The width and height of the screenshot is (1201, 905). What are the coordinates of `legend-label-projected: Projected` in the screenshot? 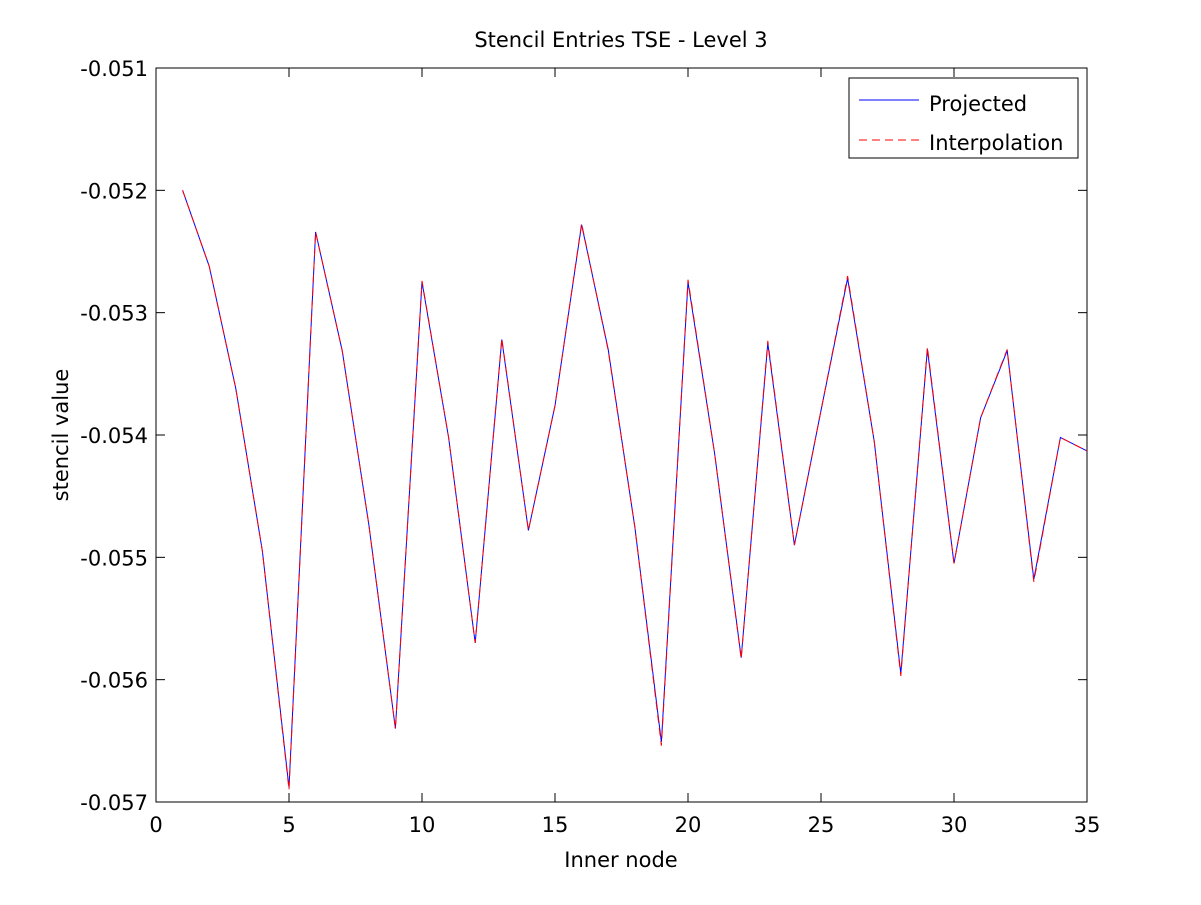 It's located at (978, 104).